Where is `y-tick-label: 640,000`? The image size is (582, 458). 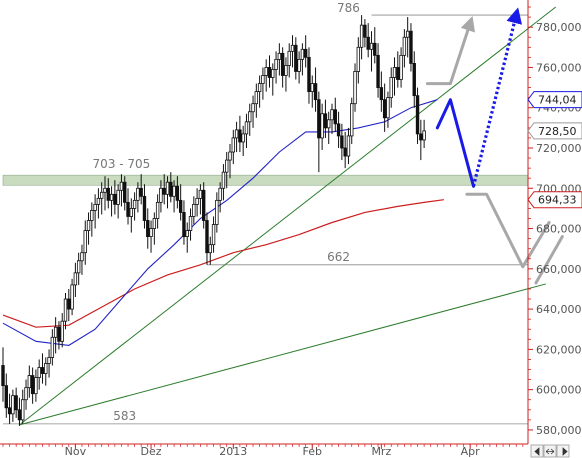
y-tick-label: 640,000 is located at coordinates (559, 309).